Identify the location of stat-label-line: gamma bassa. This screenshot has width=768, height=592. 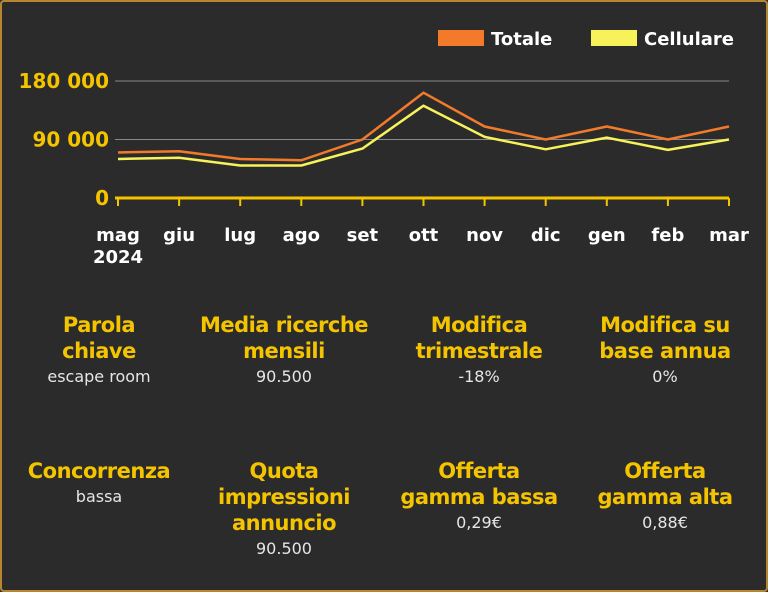
(479, 497).